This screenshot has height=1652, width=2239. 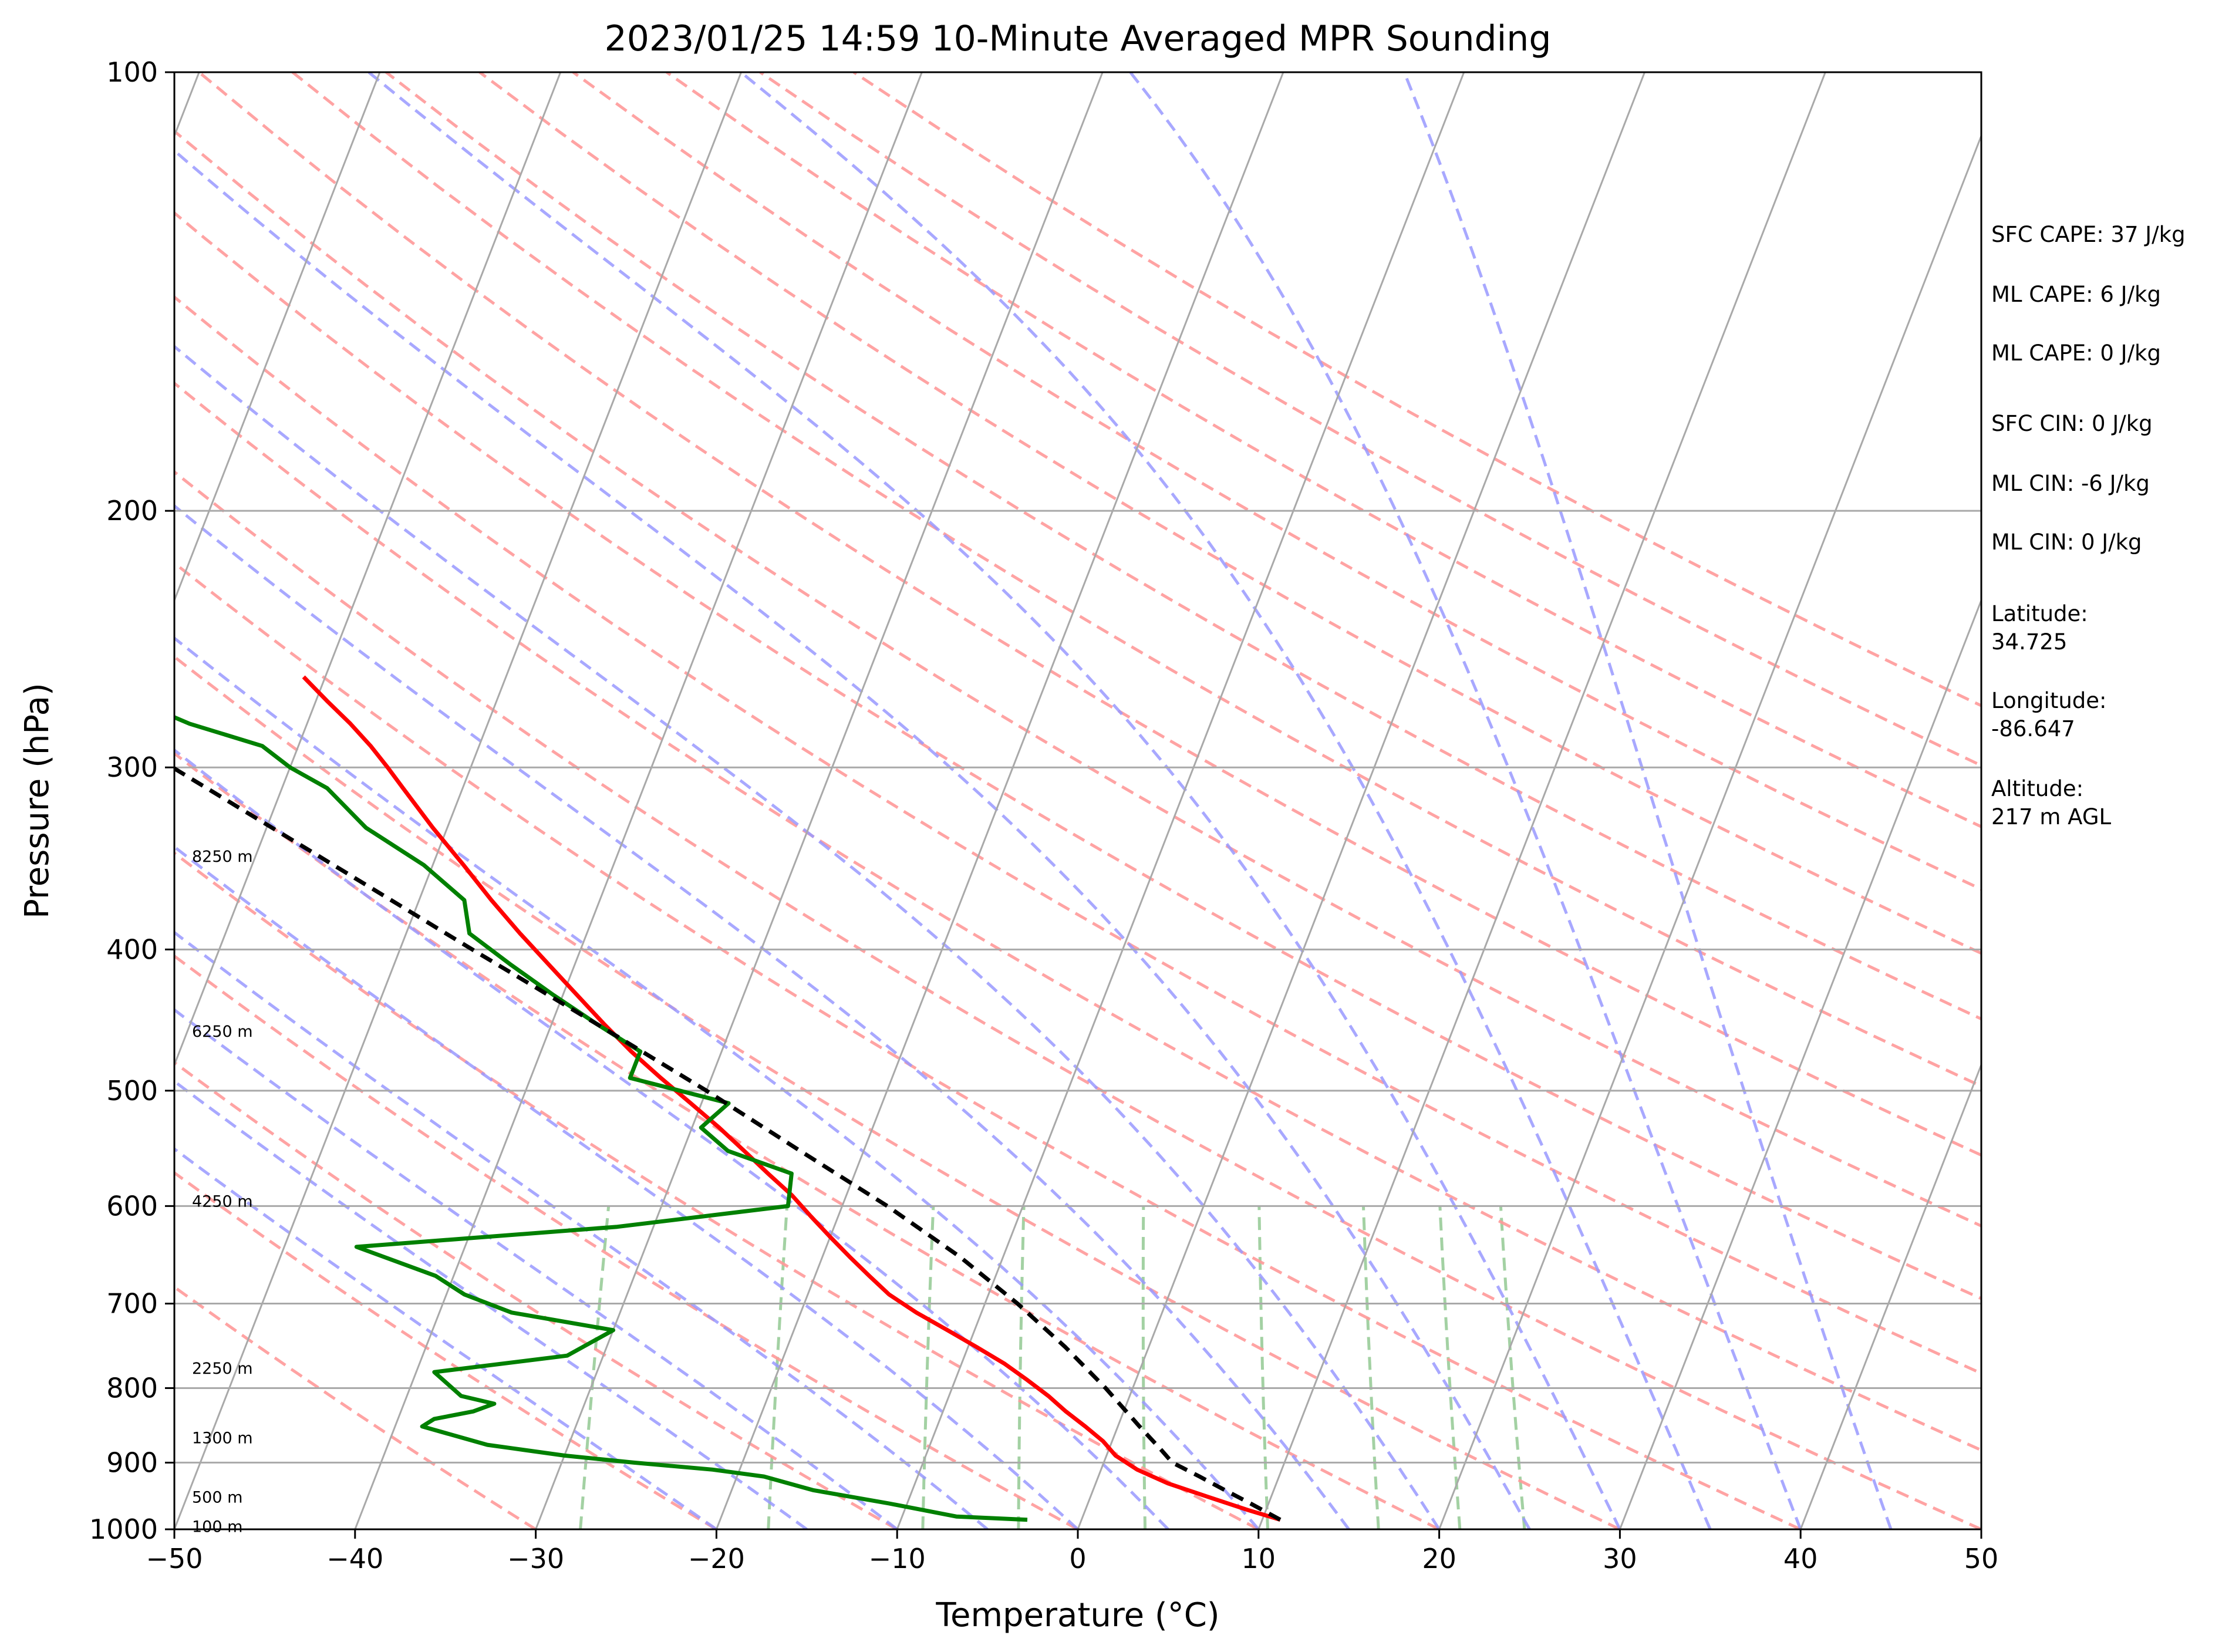 What do you see at coordinates (898, 1559) in the screenshot?
I see `x-tick-label: −10` at bounding box center [898, 1559].